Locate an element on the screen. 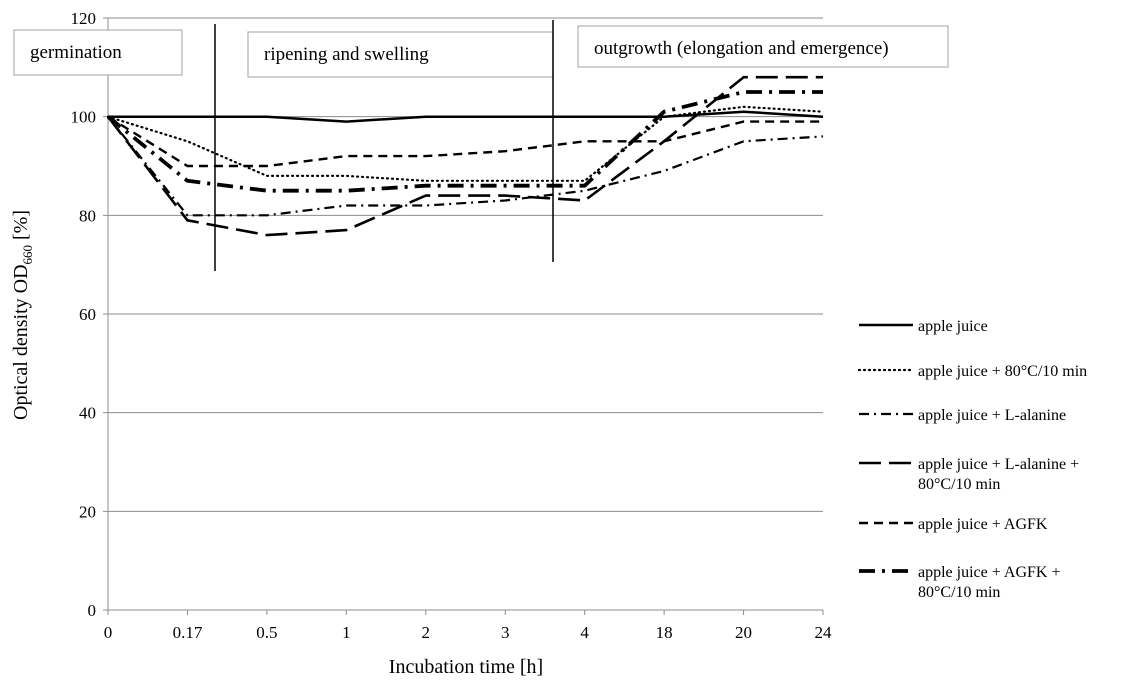  x-axis-title: Incubation time [h] is located at coordinates (466, 667).